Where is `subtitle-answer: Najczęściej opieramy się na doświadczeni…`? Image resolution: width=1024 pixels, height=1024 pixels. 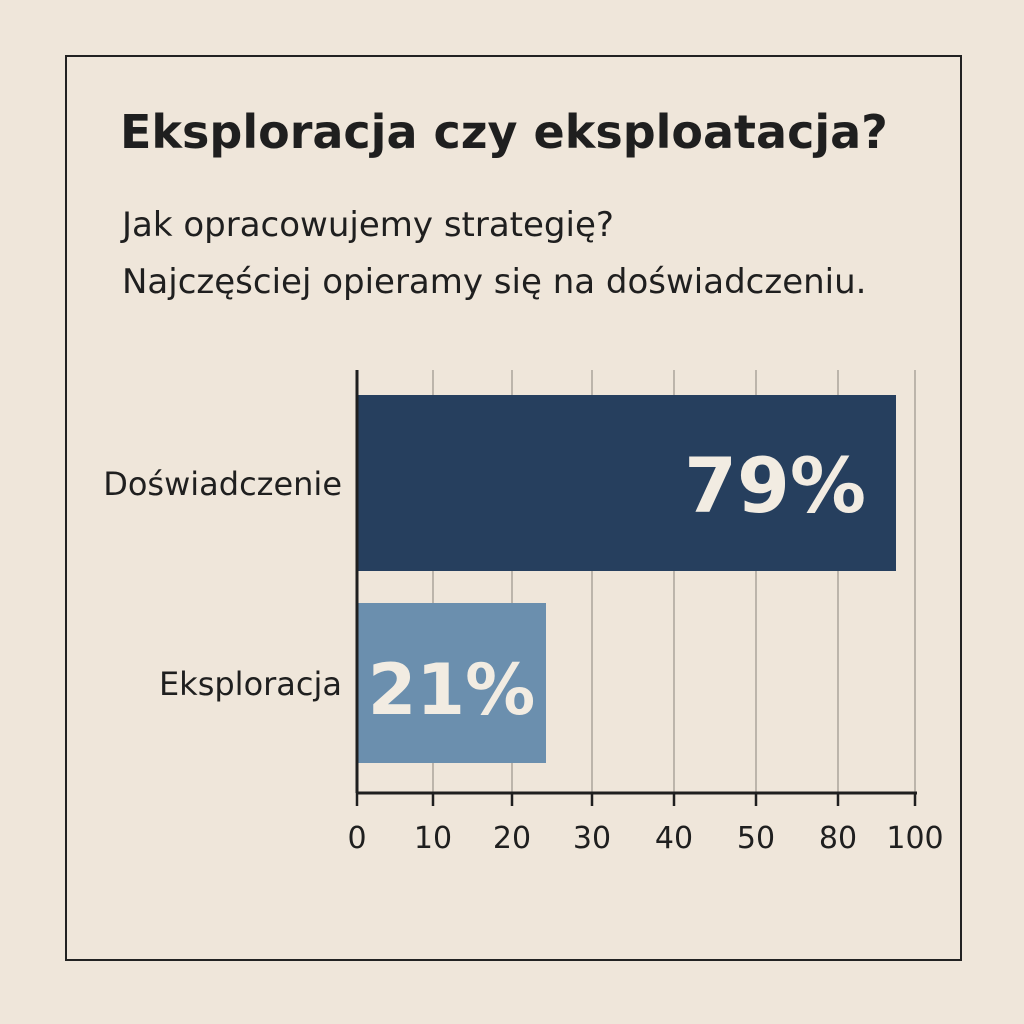 subtitle-answer: Najczęściej opieramy się na doświadczeni… is located at coordinates (494, 282).